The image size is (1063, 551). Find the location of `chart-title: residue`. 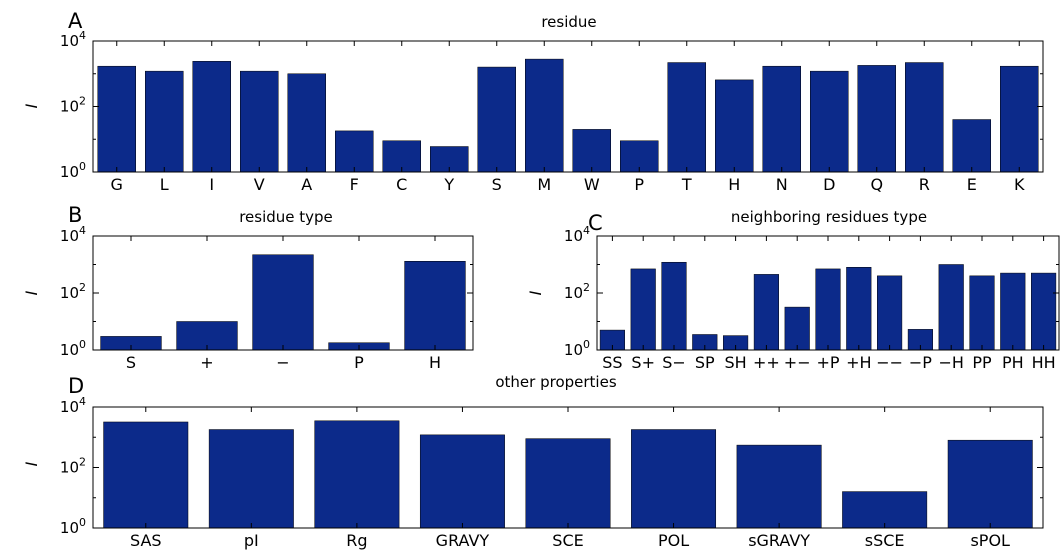

chart-title: residue is located at coordinates (568, 22).